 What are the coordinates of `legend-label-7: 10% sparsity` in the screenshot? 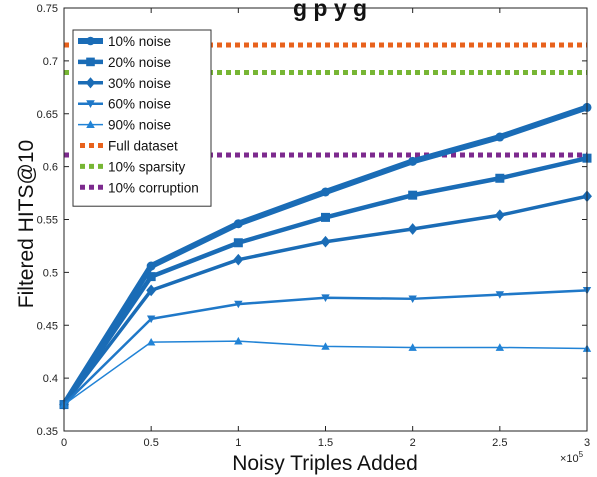 It's located at (147, 166).